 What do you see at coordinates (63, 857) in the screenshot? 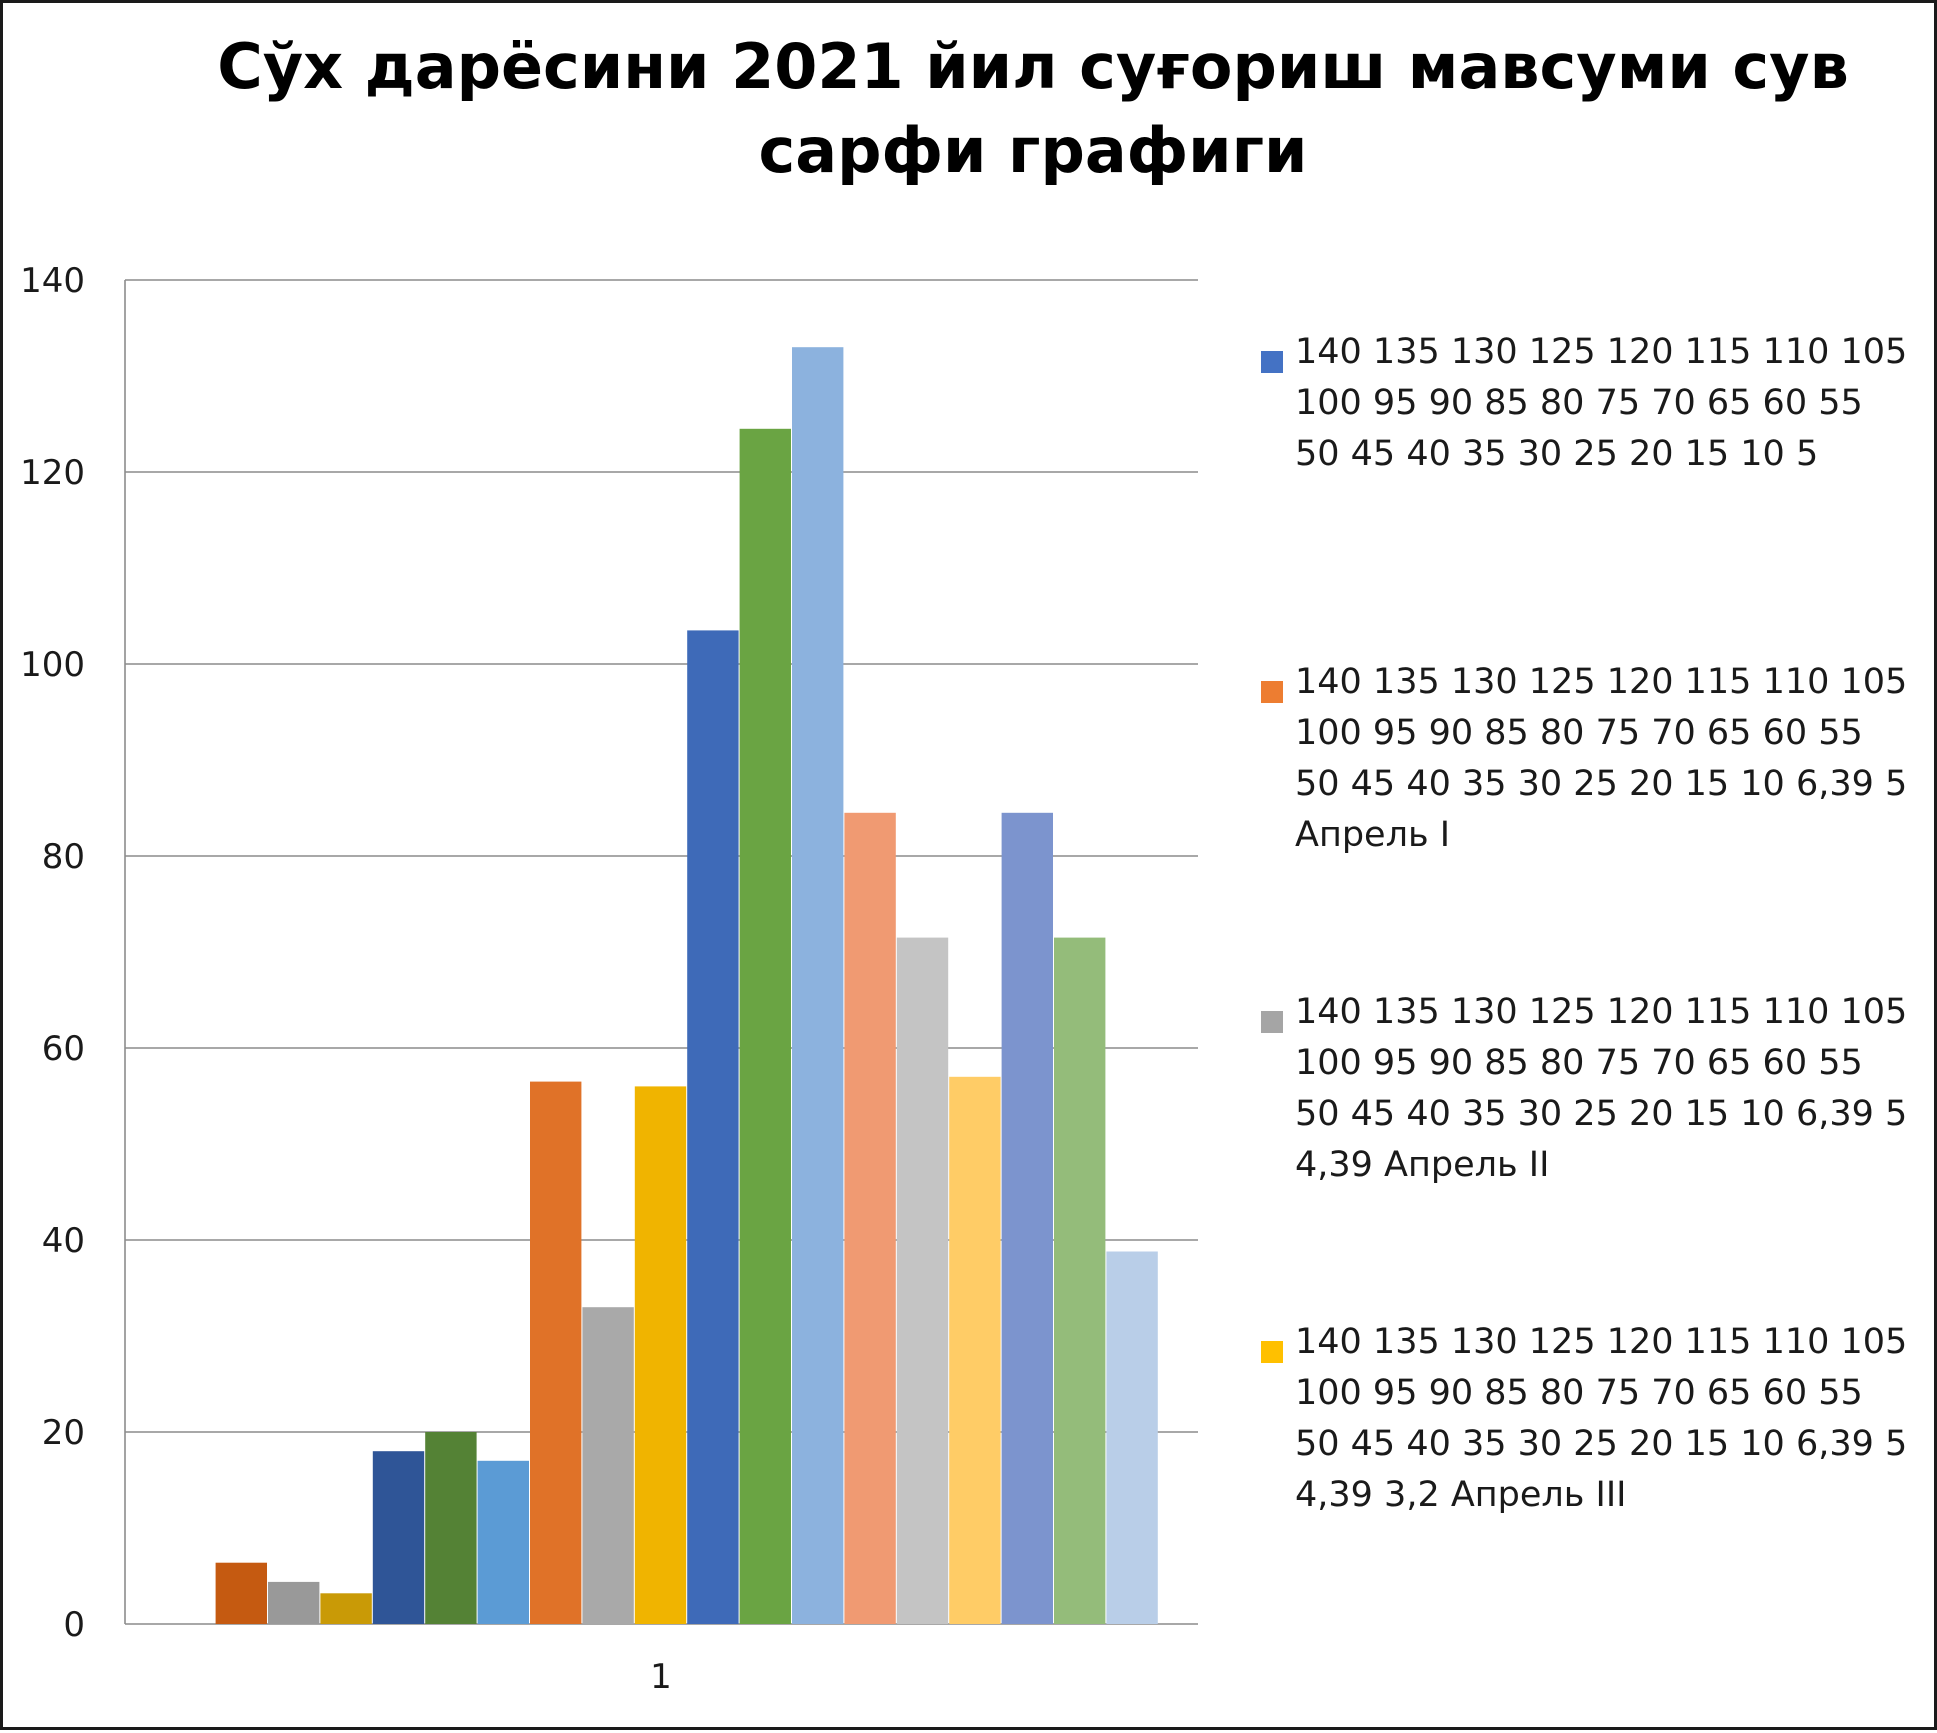
I see `y-tick-label: 80` at bounding box center [63, 857].